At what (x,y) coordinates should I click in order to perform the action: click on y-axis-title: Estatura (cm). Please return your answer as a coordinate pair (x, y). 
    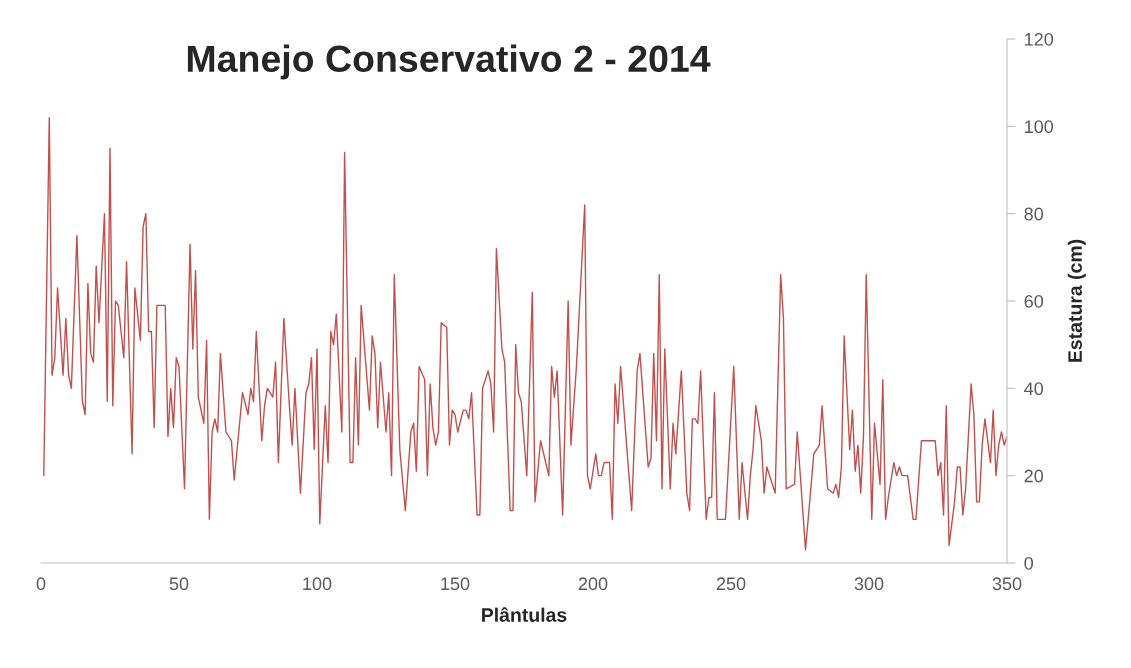
    Looking at the image, I should click on (1076, 300).